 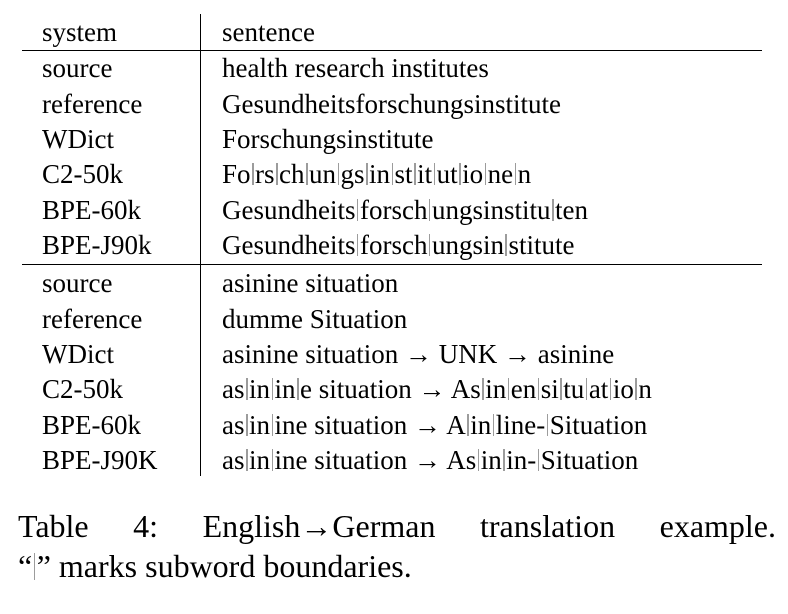 I want to click on sentence-cell: Gesundheitsforschungsinstitute, so click(x=391, y=104).